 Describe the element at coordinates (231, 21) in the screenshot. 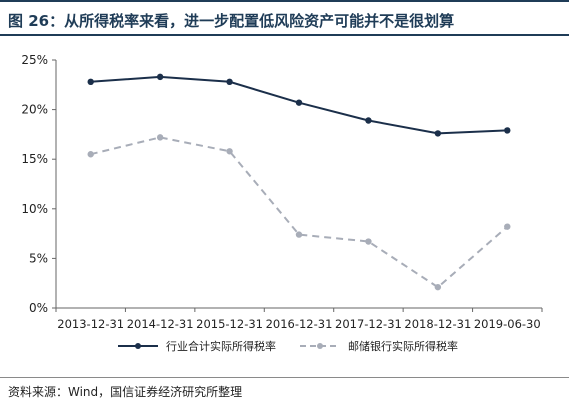

I see `figure-title: 图 26：从所得税率来看，进一步配置低风险资产可能并不是很划算` at that location.